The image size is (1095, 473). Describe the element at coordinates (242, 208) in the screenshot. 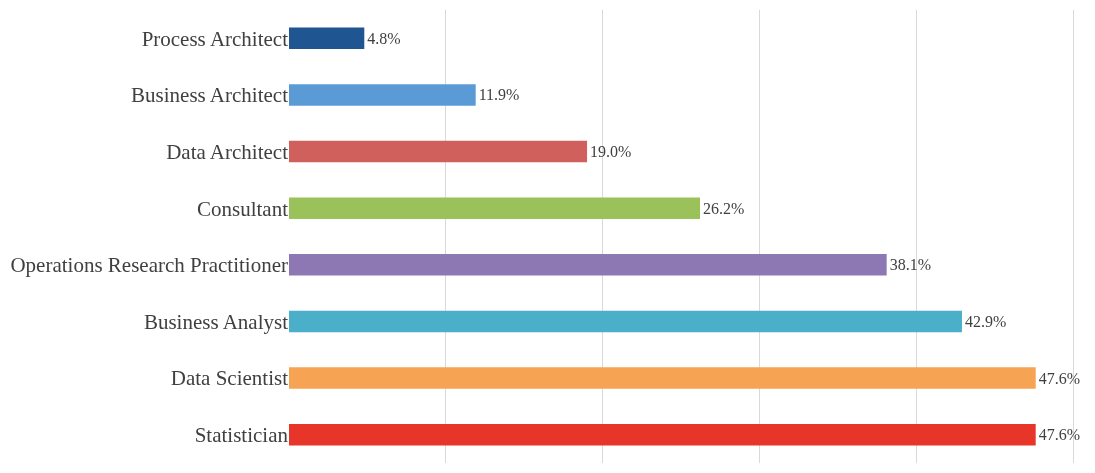

I see `y-tick-label: Consultant` at that location.